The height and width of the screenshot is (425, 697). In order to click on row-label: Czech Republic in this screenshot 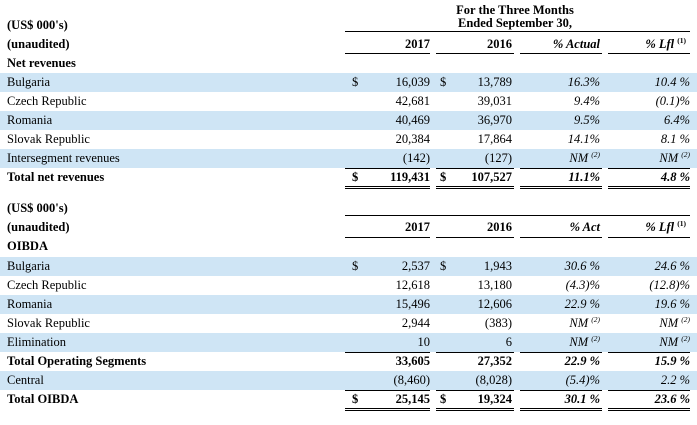, I will do `click(47, 285)`.